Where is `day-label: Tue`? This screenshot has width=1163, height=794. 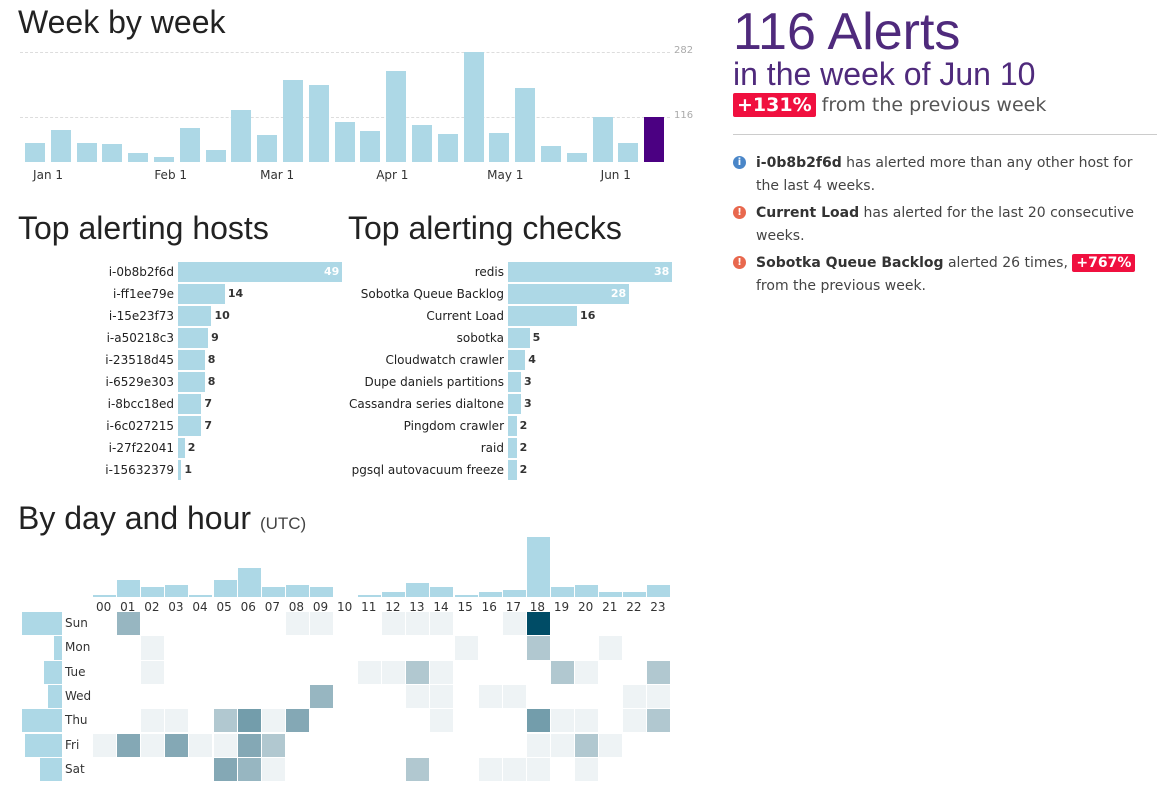
day-label: Tue is located at coordinates (75, 671).